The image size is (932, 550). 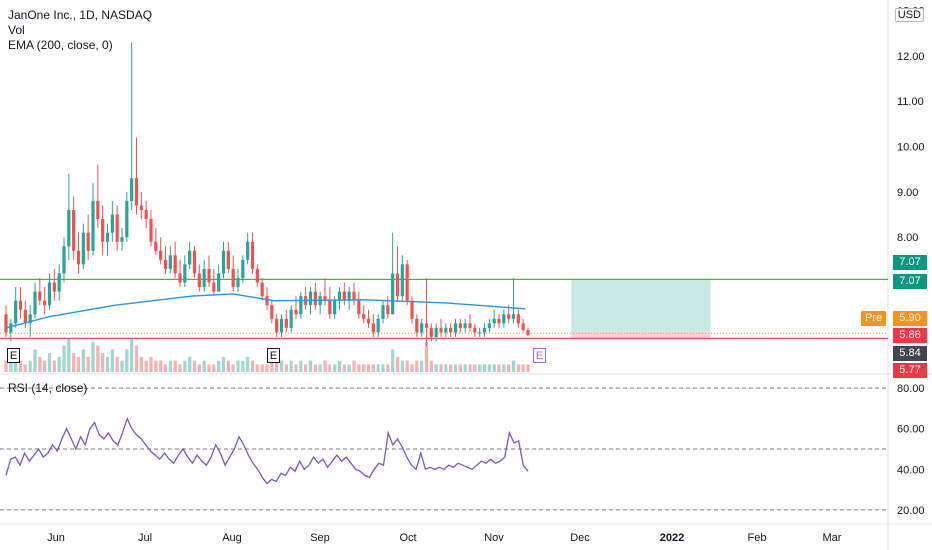 I want to click on price-tick-label: 9.00, so click(x=907, y=193).